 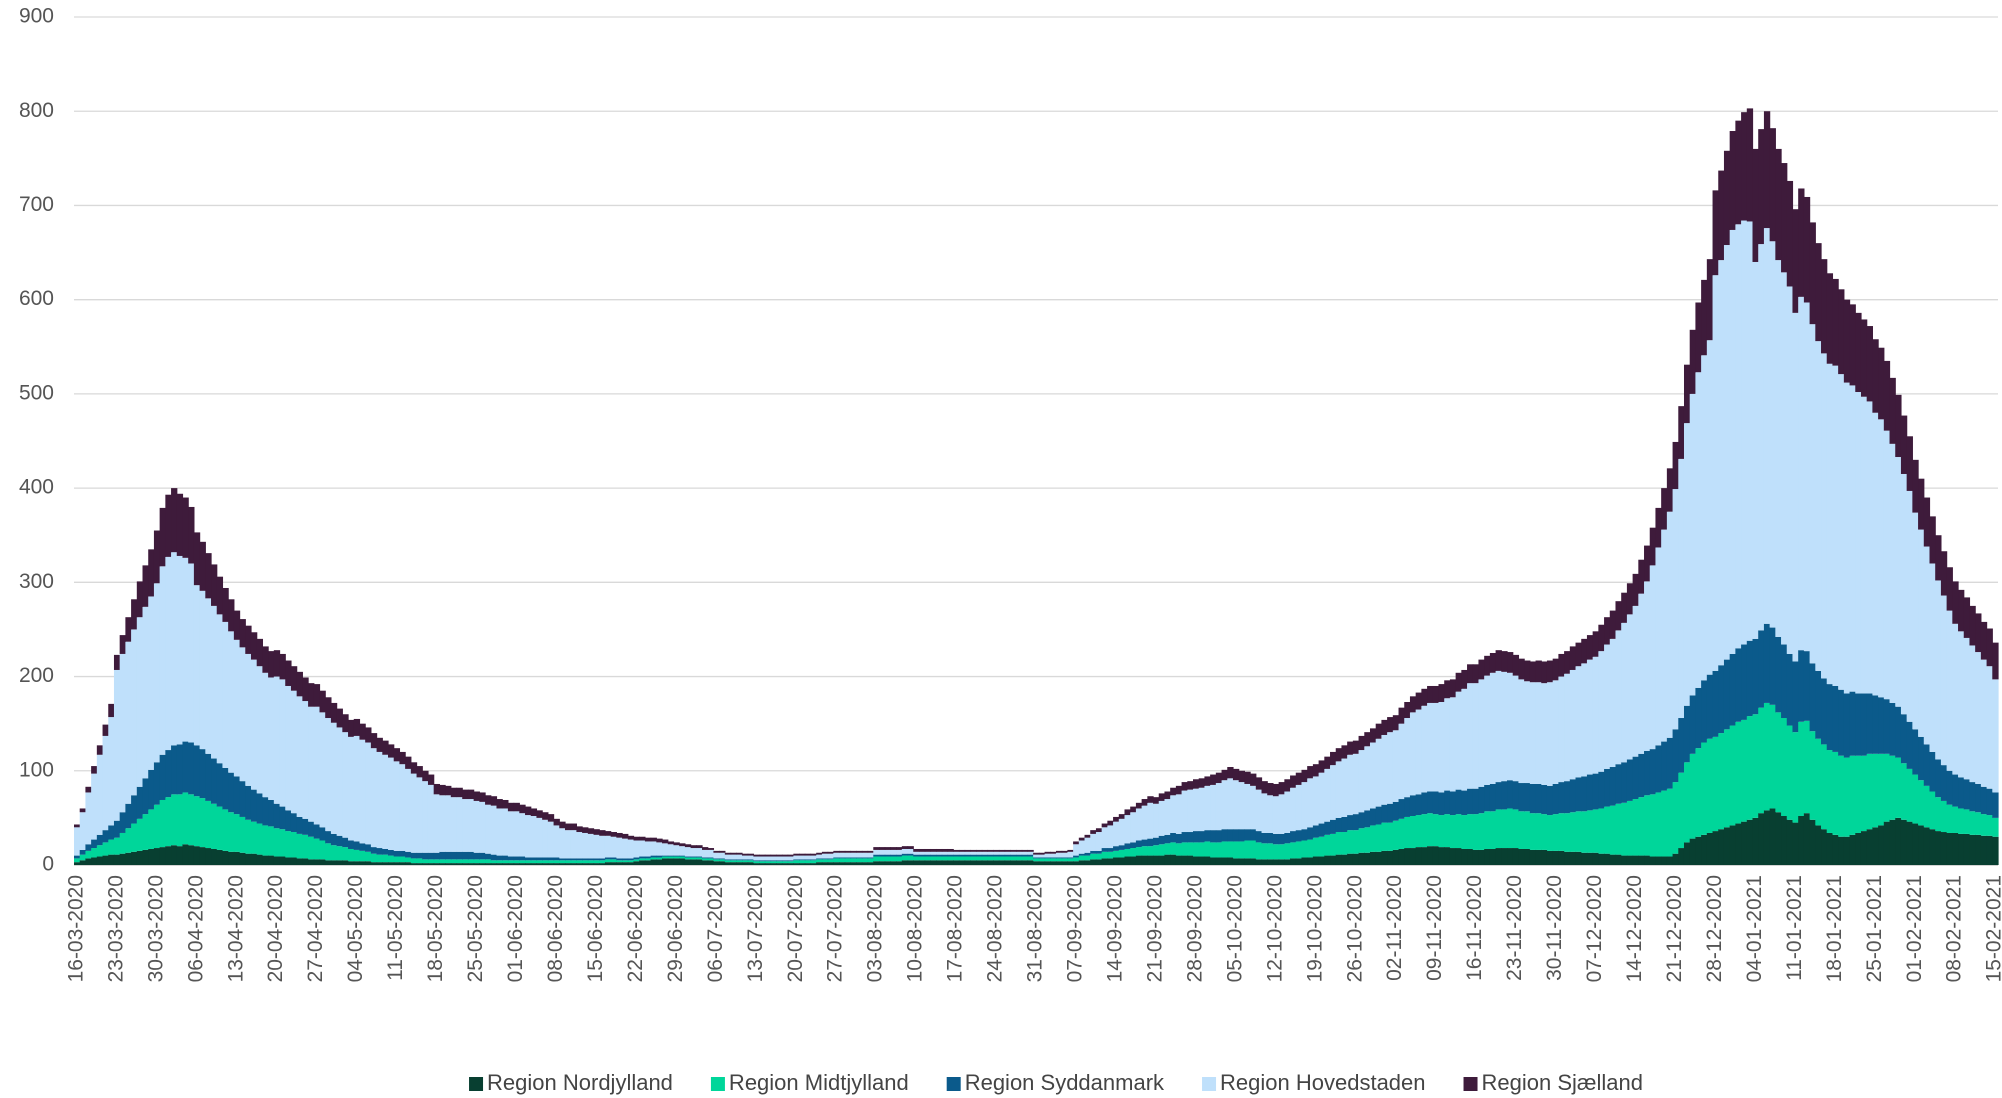 I want to click on x-tick-label: 31-08-2020, so click(x=1035, y=928).